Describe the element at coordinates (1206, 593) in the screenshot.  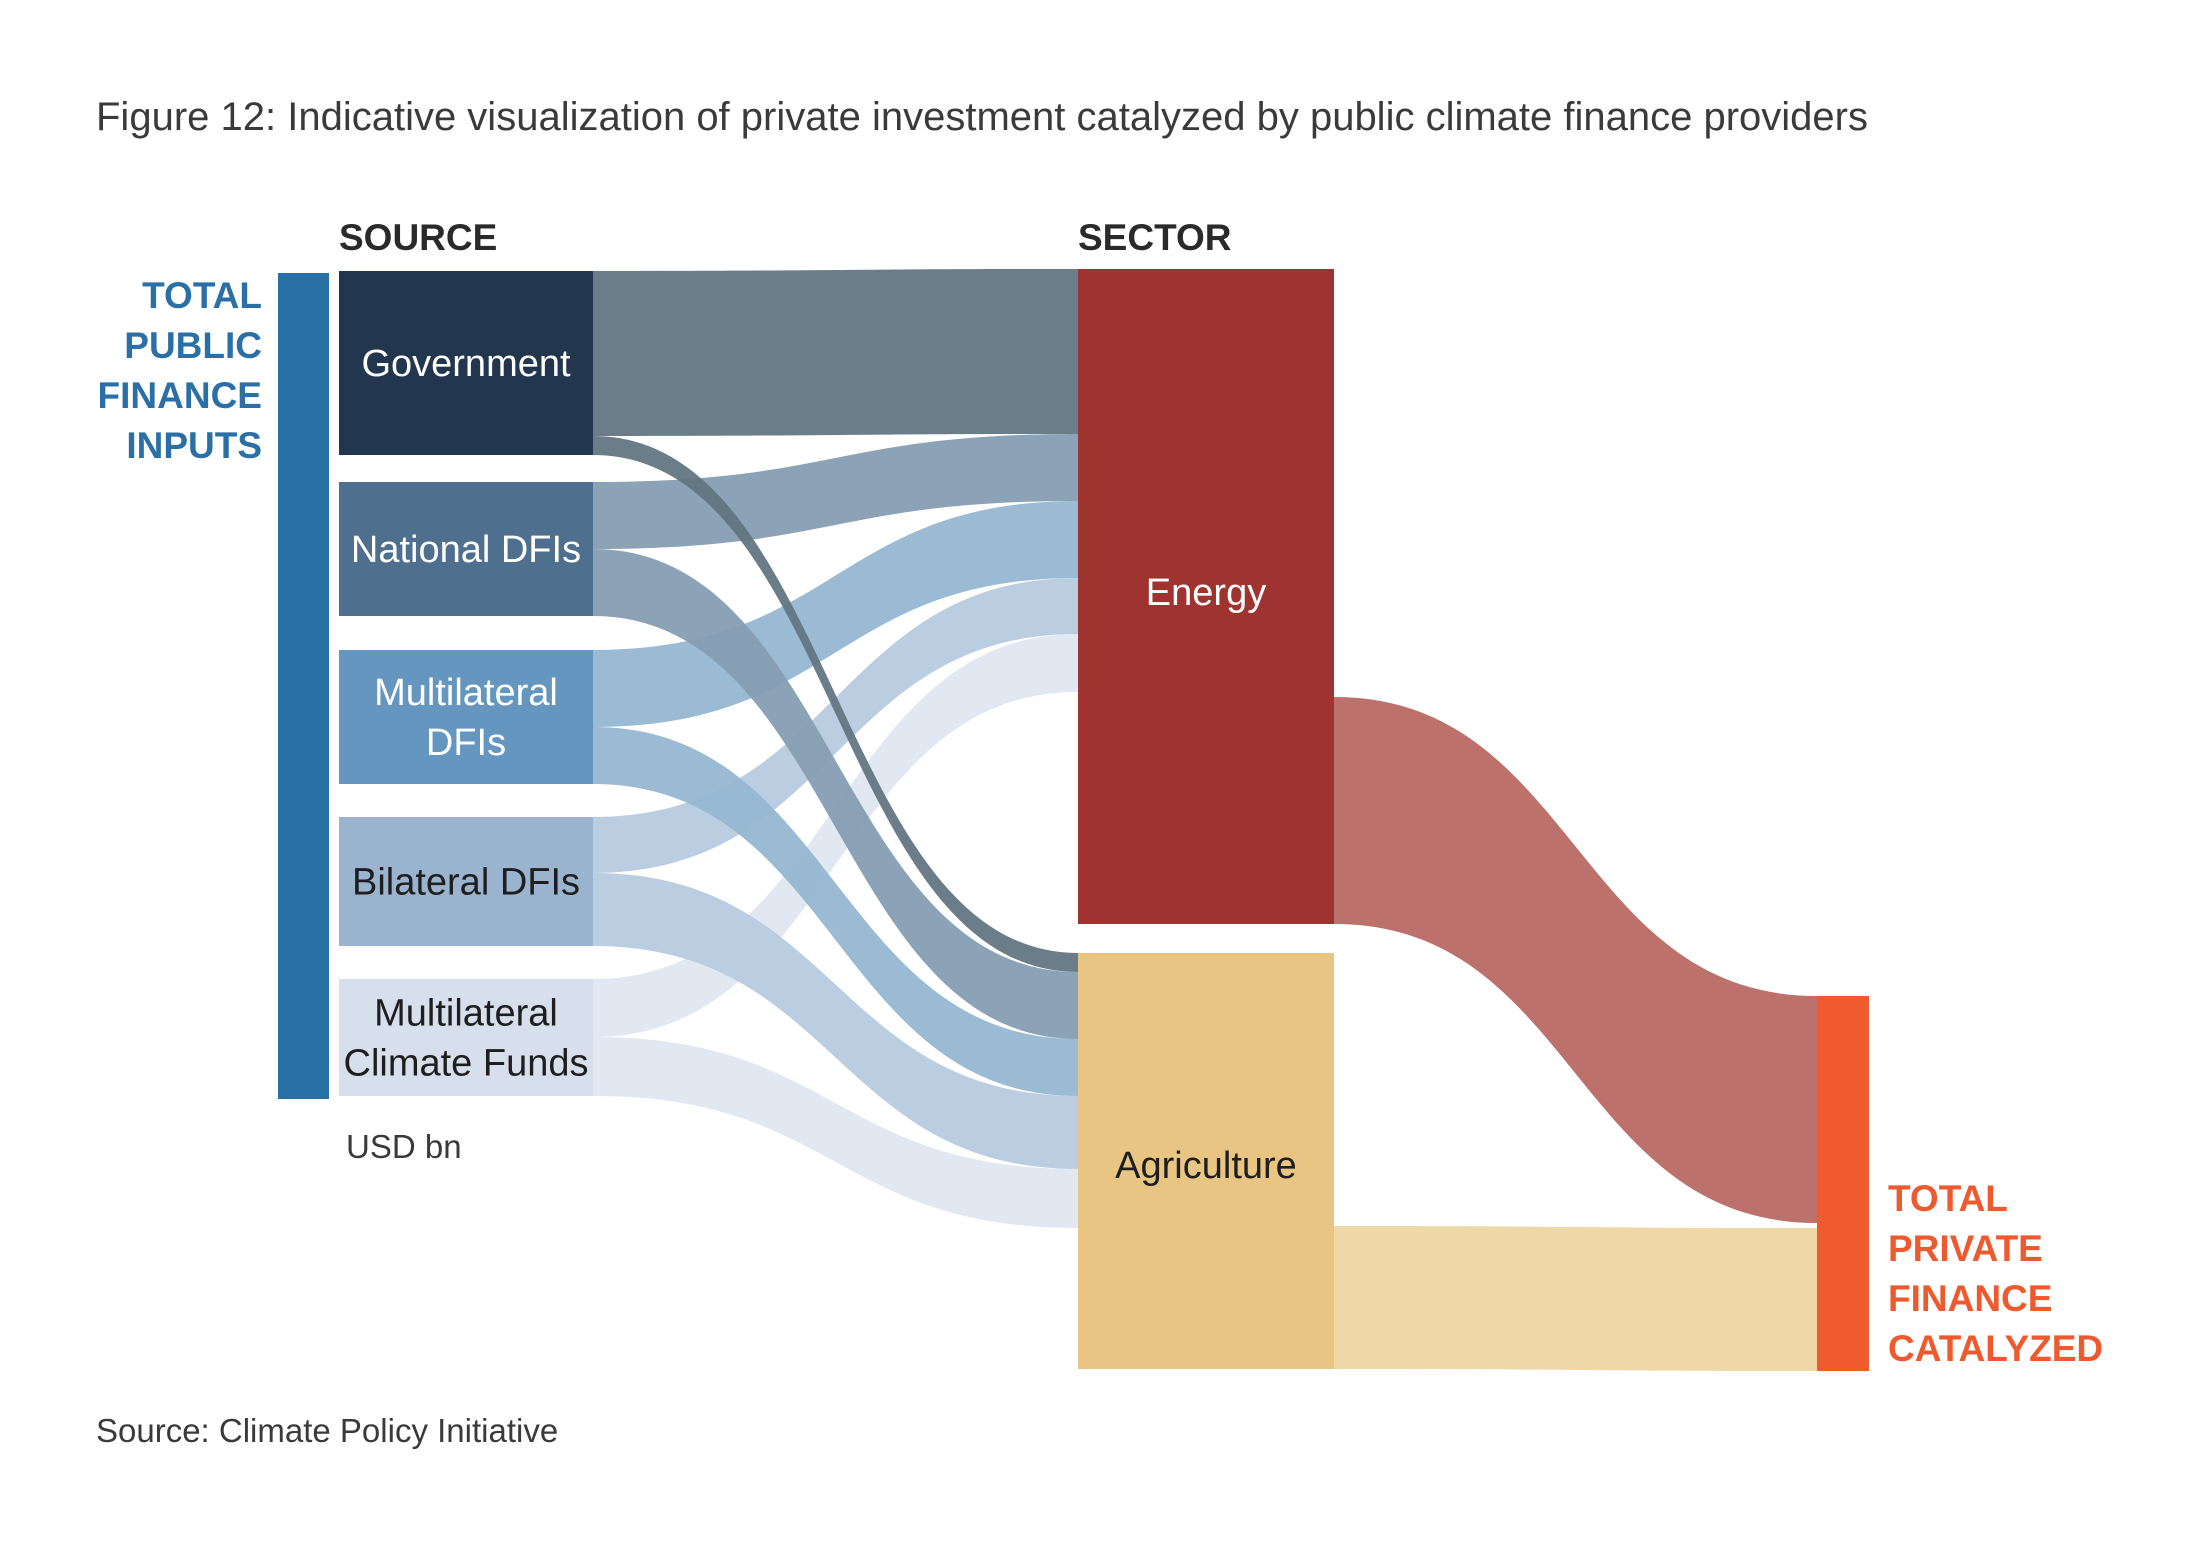
I see `sector-label-energy: Energy` at that location.